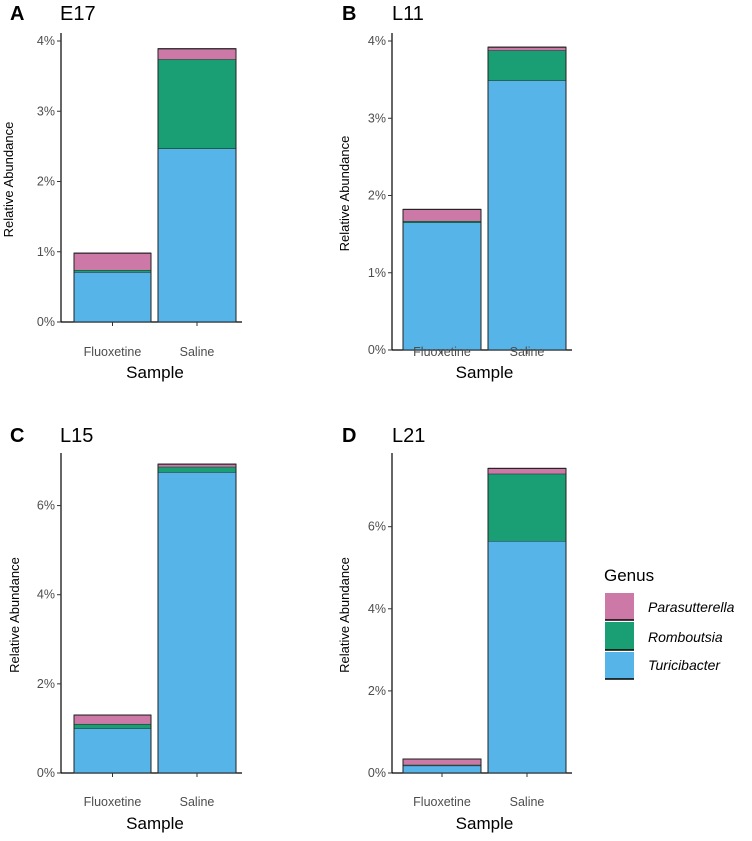 The image size is (752, 841). Describe the element at coordinates (619, 606) in the screenshot. I see `legend-swatch-parasutterella` at that location.